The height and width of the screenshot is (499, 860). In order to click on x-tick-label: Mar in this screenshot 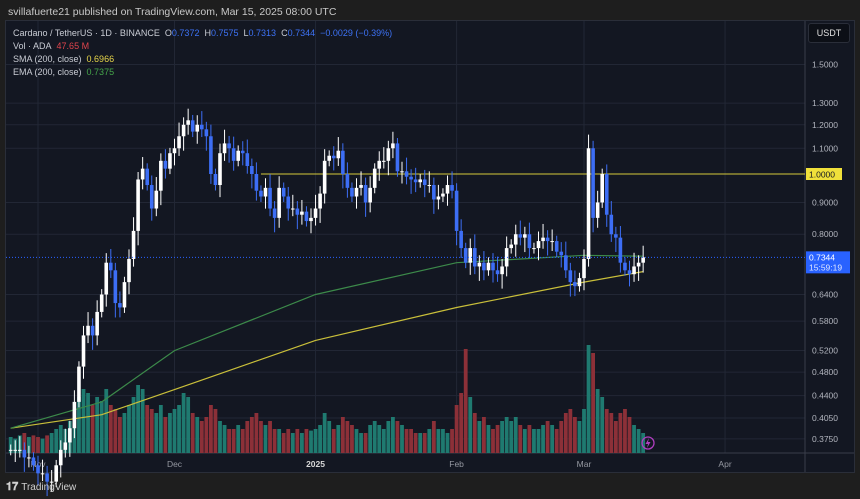, I will do `click(584, 464)`.